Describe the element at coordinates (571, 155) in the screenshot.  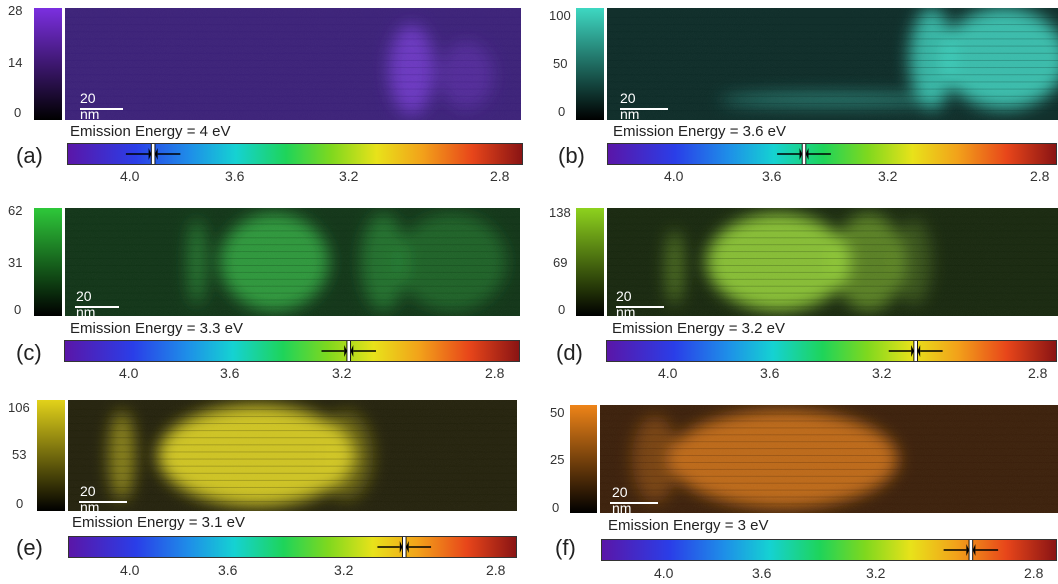
I see `panel-label: (b)` at that location.